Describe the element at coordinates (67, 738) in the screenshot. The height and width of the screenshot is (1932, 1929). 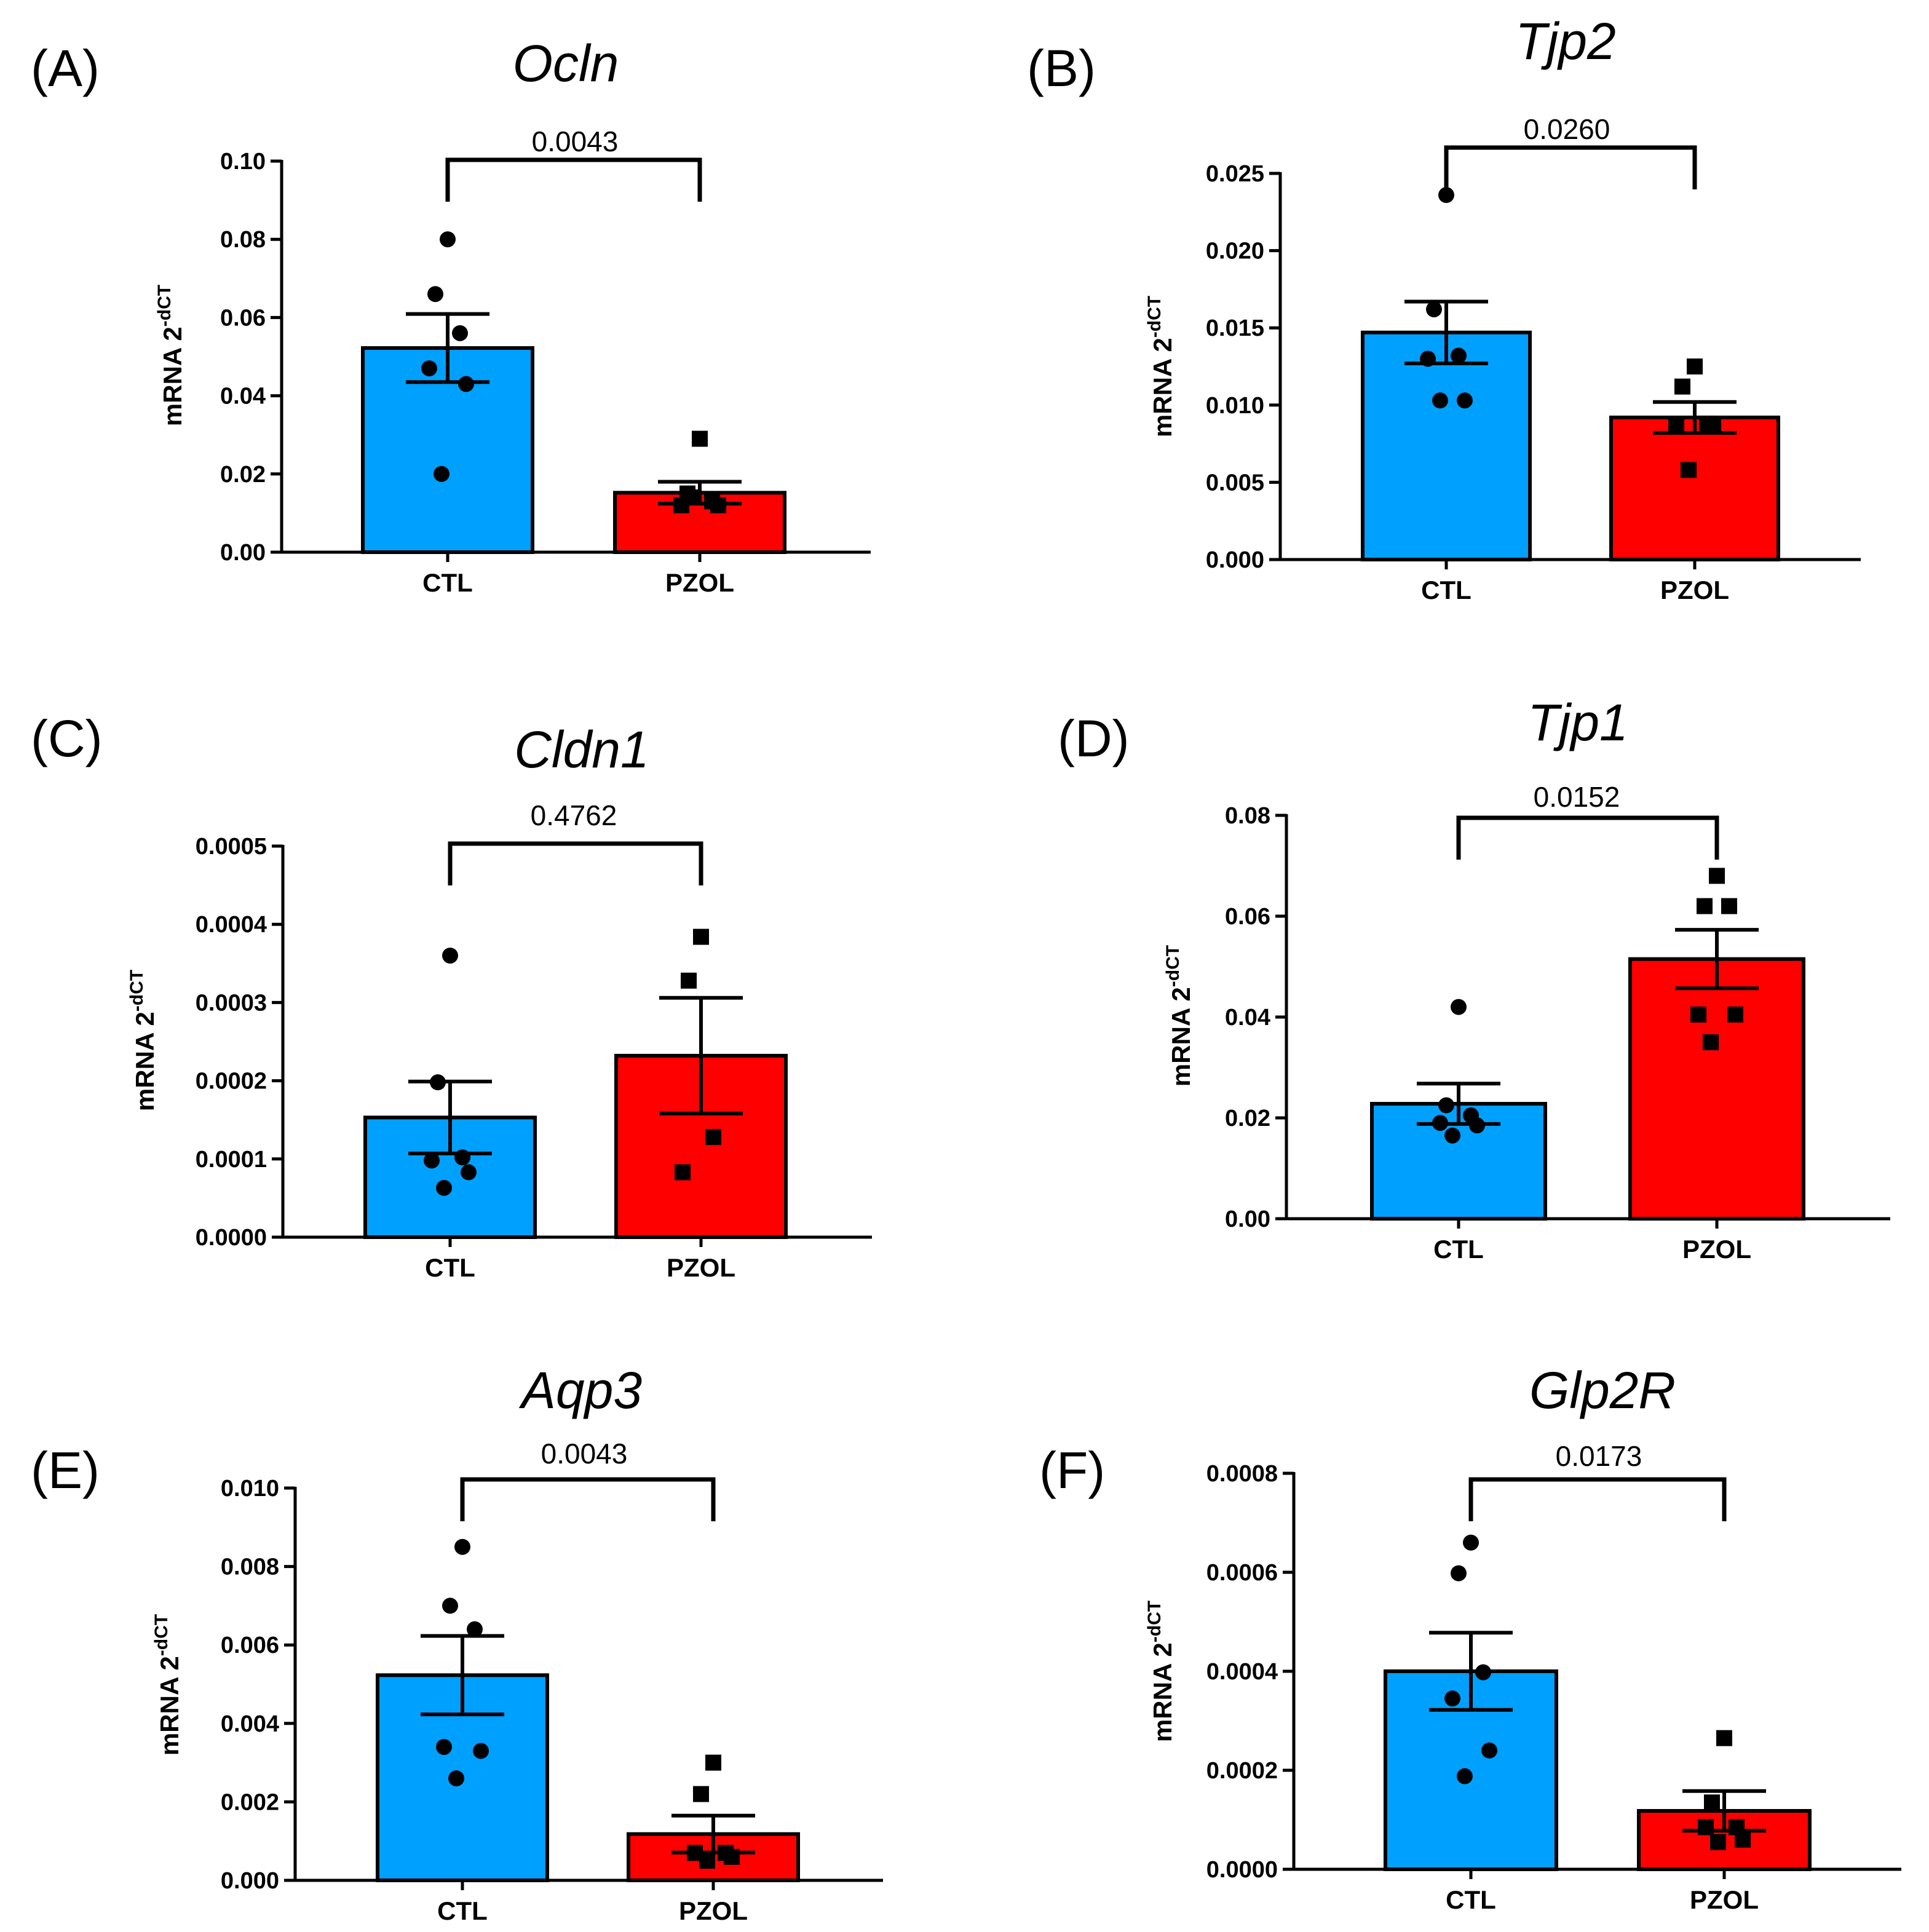
I see `panel-letter: (C)` at that location.